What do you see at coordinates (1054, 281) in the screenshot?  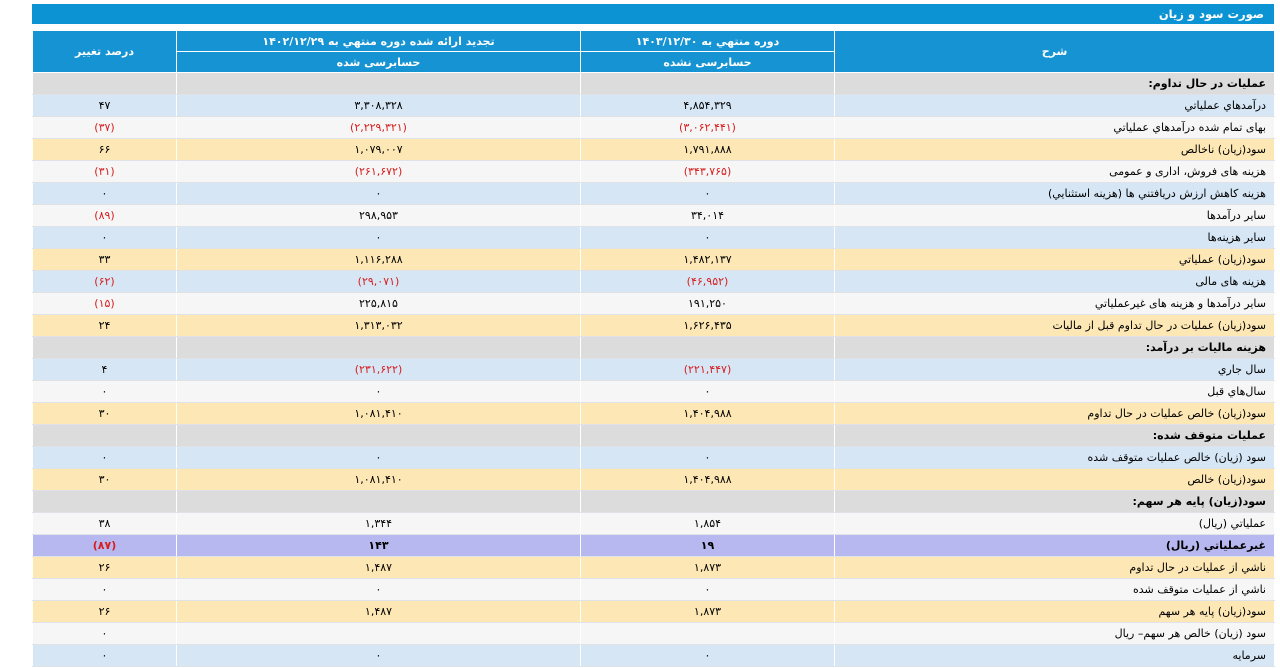 I see `row-label: هزينه هاى مالى` at bounding box center [1054, 281].